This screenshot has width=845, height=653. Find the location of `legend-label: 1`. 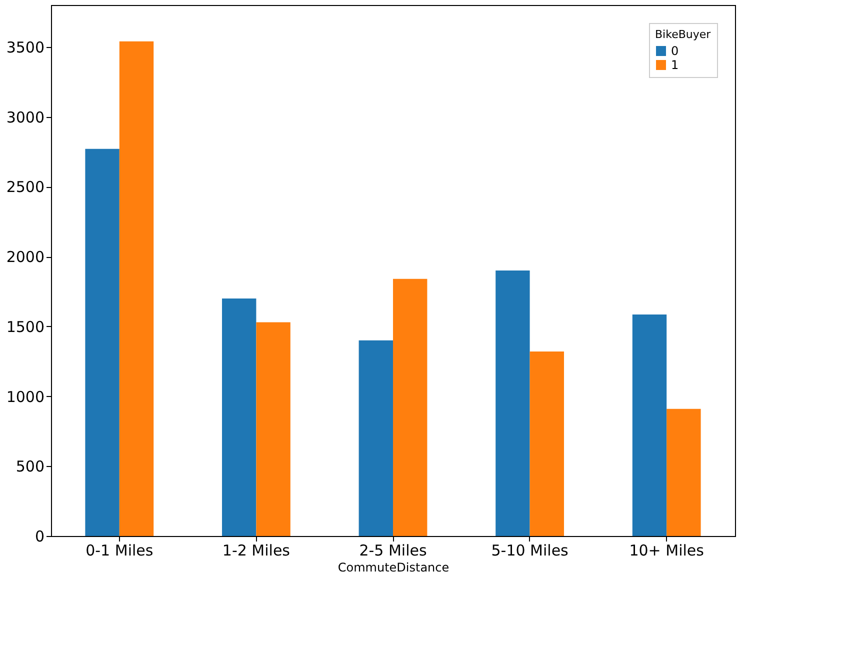

legend-label: 1 is located at coordinates (675, 65).